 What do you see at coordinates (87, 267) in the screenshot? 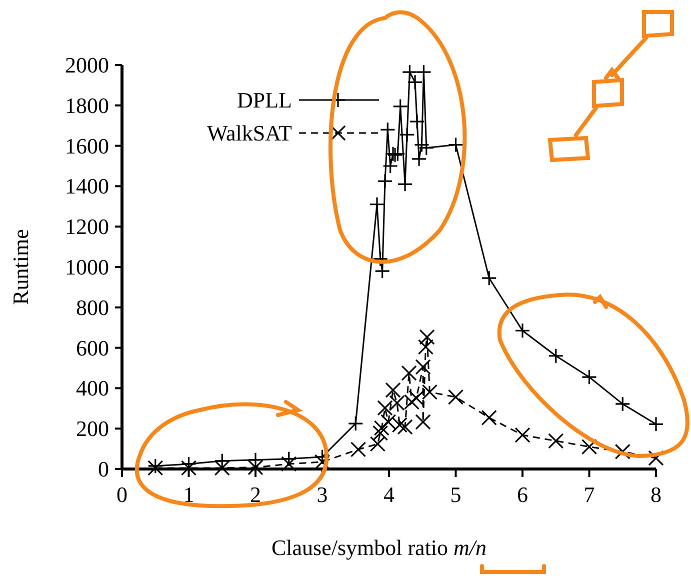
I see `y-tick-label: 1000` at bounding box center [87, 267].